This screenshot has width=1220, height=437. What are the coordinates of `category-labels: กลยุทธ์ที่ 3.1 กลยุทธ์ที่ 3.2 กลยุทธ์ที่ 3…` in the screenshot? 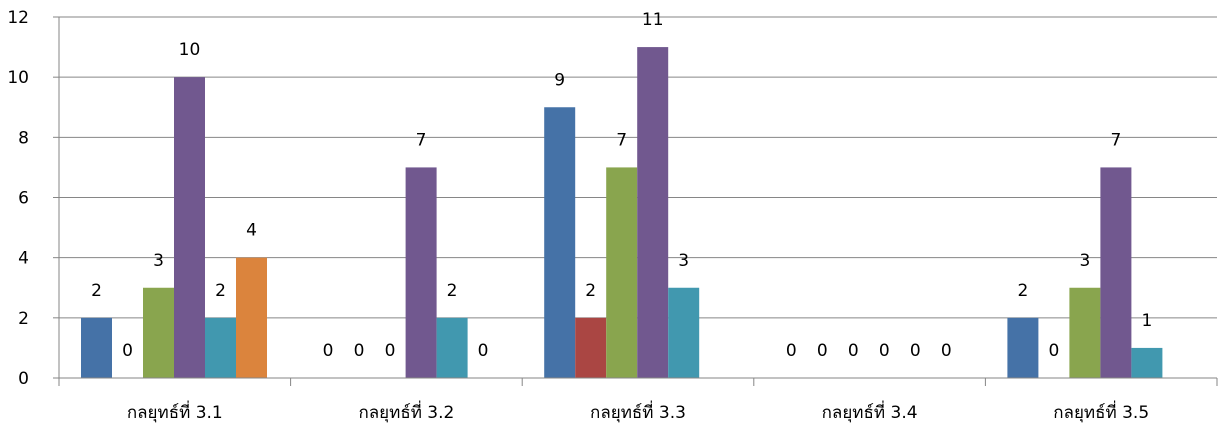 It's located at (638, 411).